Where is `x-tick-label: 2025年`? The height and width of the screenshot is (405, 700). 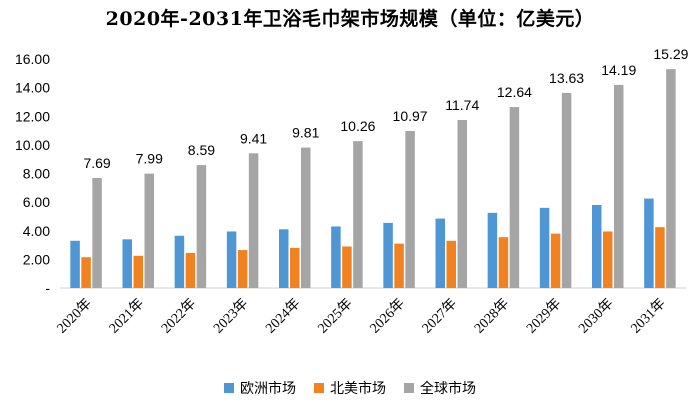
x-tick-label: 2025年 is located at coordinates (335, 316).